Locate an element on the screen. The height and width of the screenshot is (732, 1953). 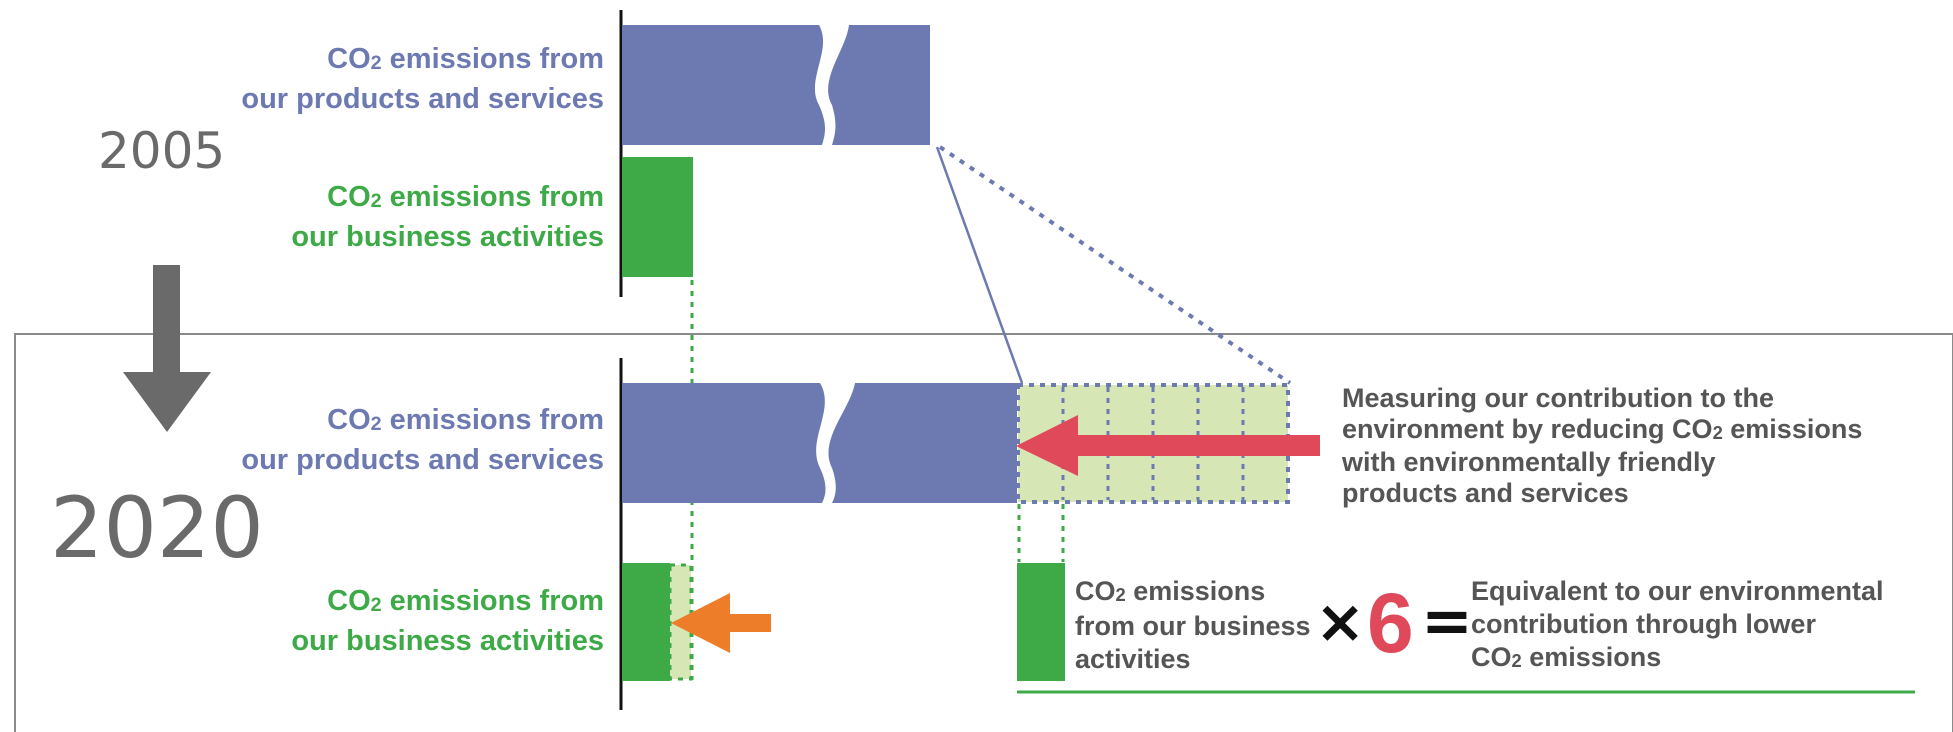
year-2020-label: 2020 is located at coordinates (157, 528).